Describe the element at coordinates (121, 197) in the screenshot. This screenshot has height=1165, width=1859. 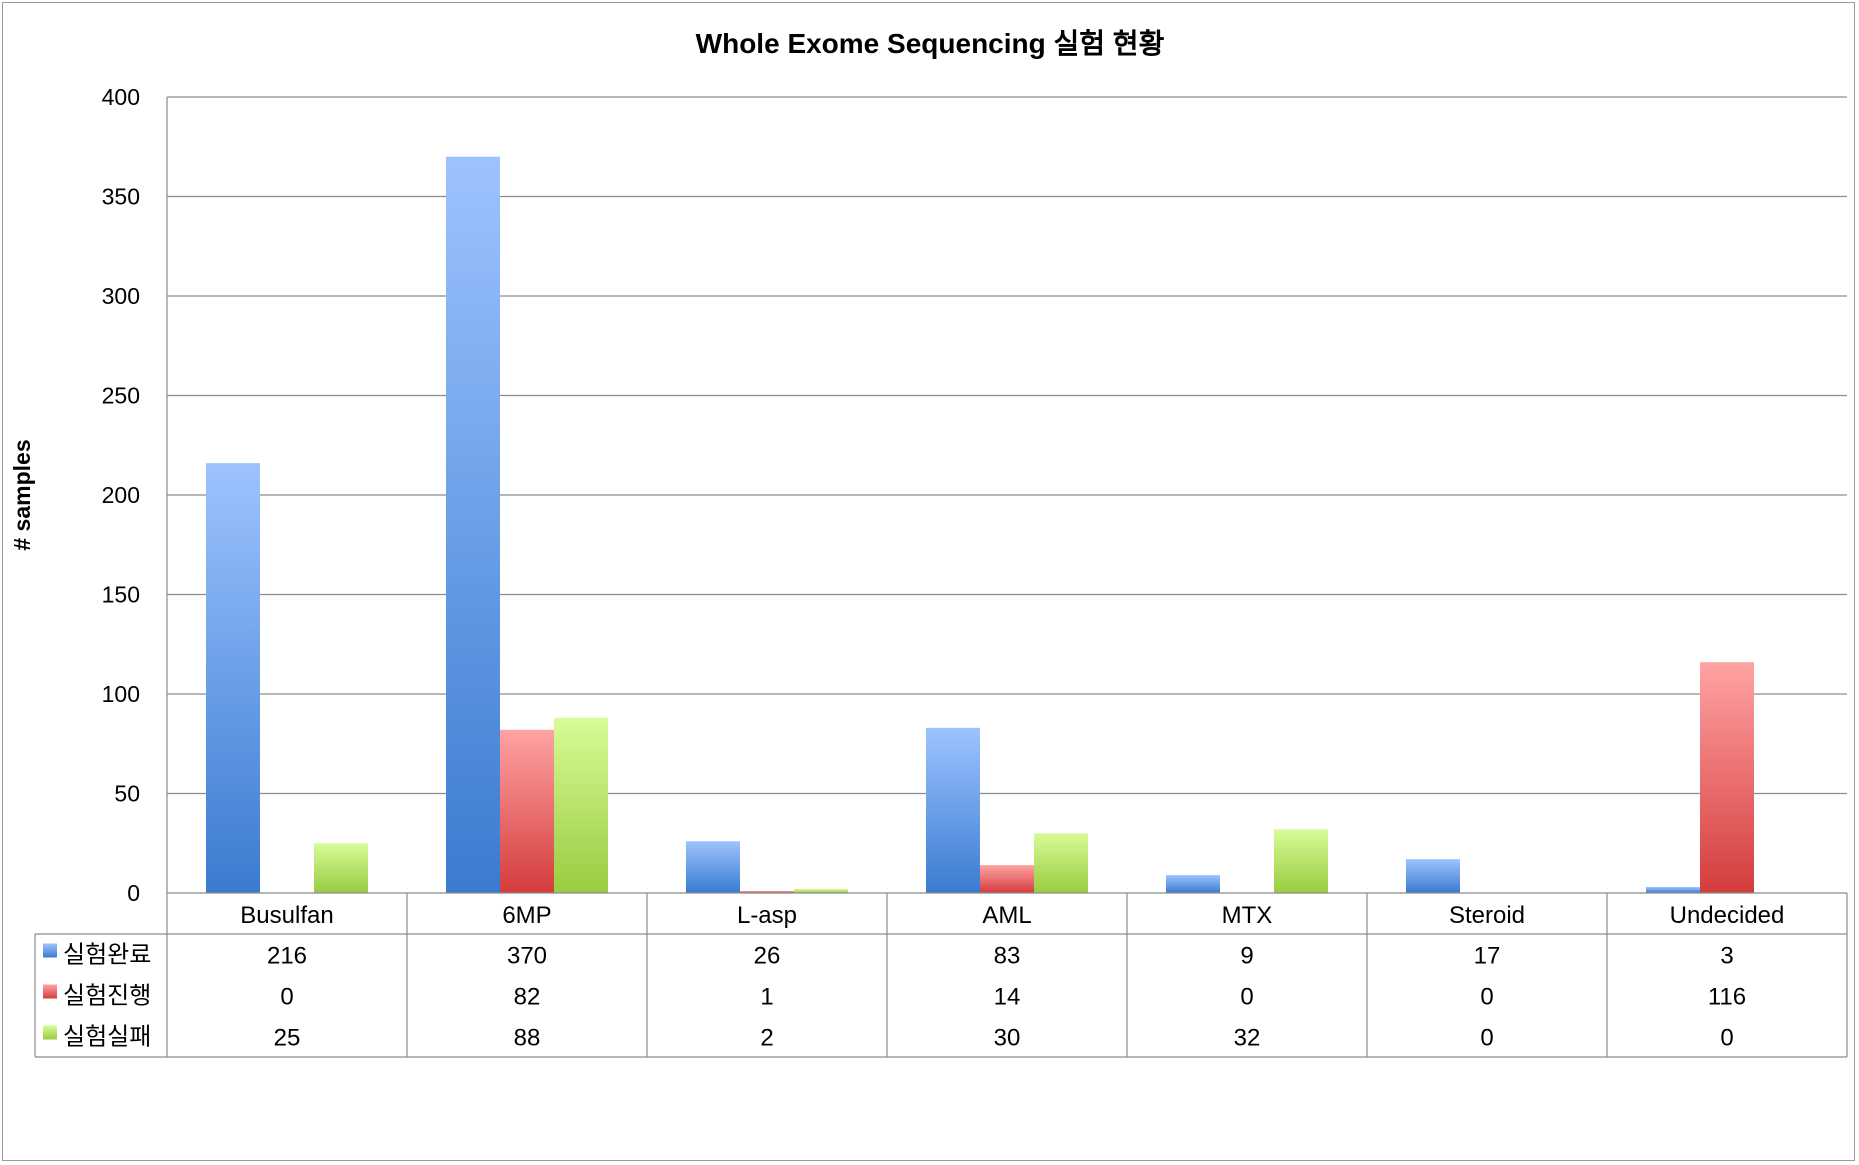
I see `y-tick-label: 350` at that location.